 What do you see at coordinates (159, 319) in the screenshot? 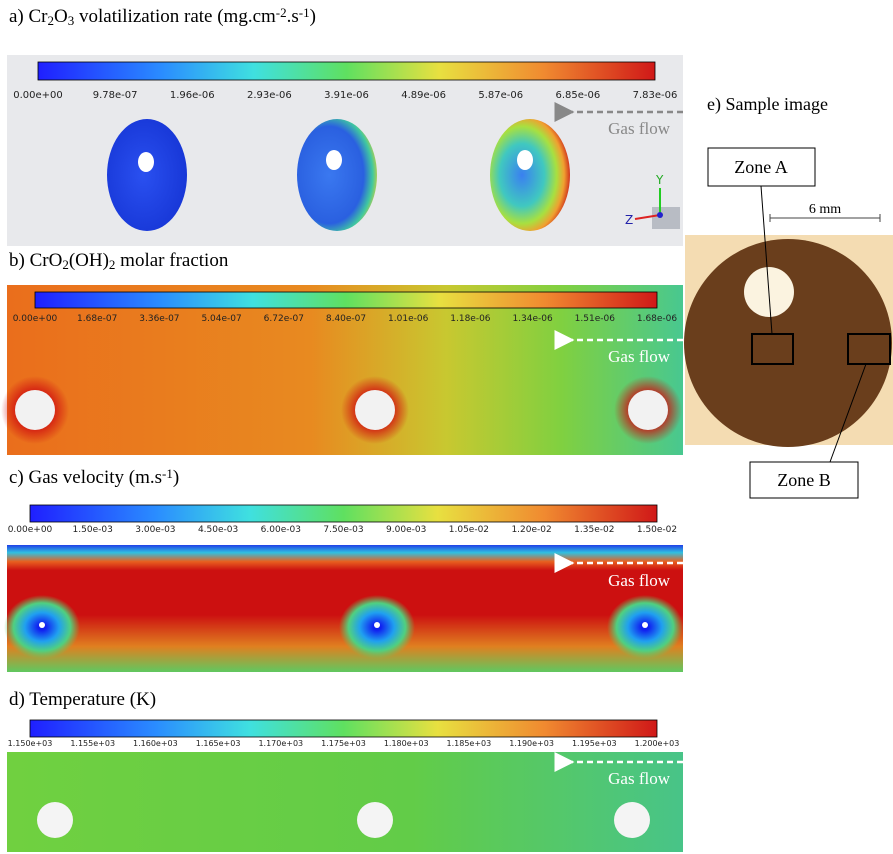
I see `colorbar-label: 3.36e-07` at bounding box center [159, 319].